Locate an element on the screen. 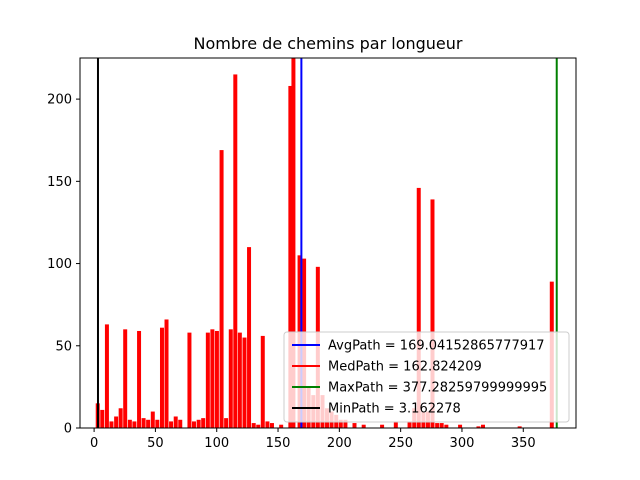 This screenshot has width=640, height=480. legend-entry: MedPath = 162.824209 is located at coordinates (405, 367).